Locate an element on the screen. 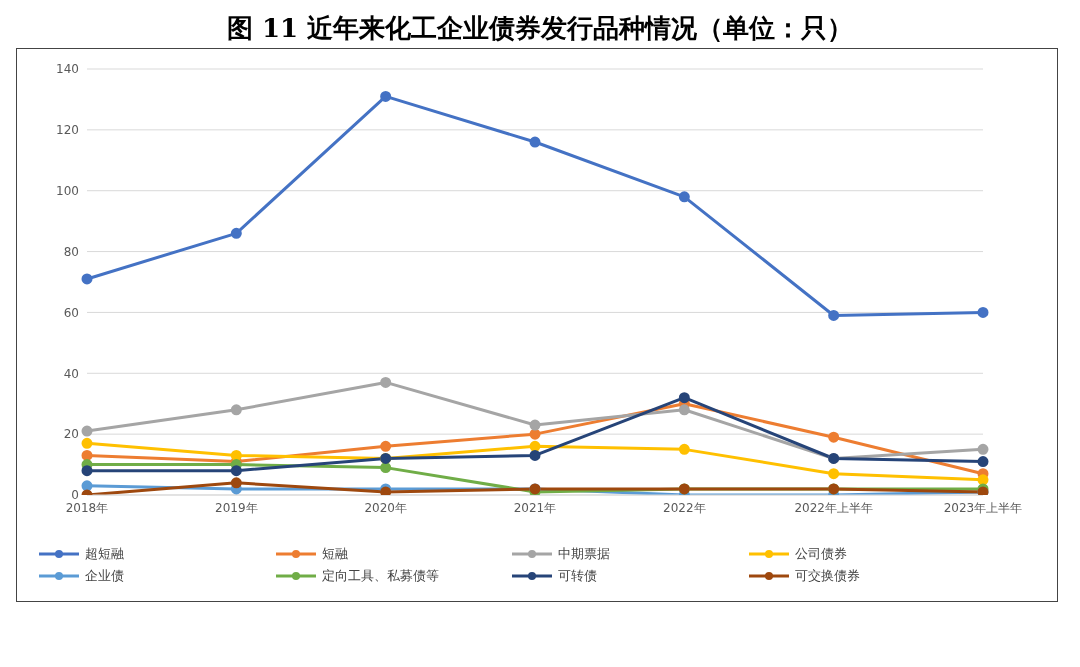 The width and height of the screenshot is (1080, 667). legend-label: 企业债 is located at coordinates (104, 576).